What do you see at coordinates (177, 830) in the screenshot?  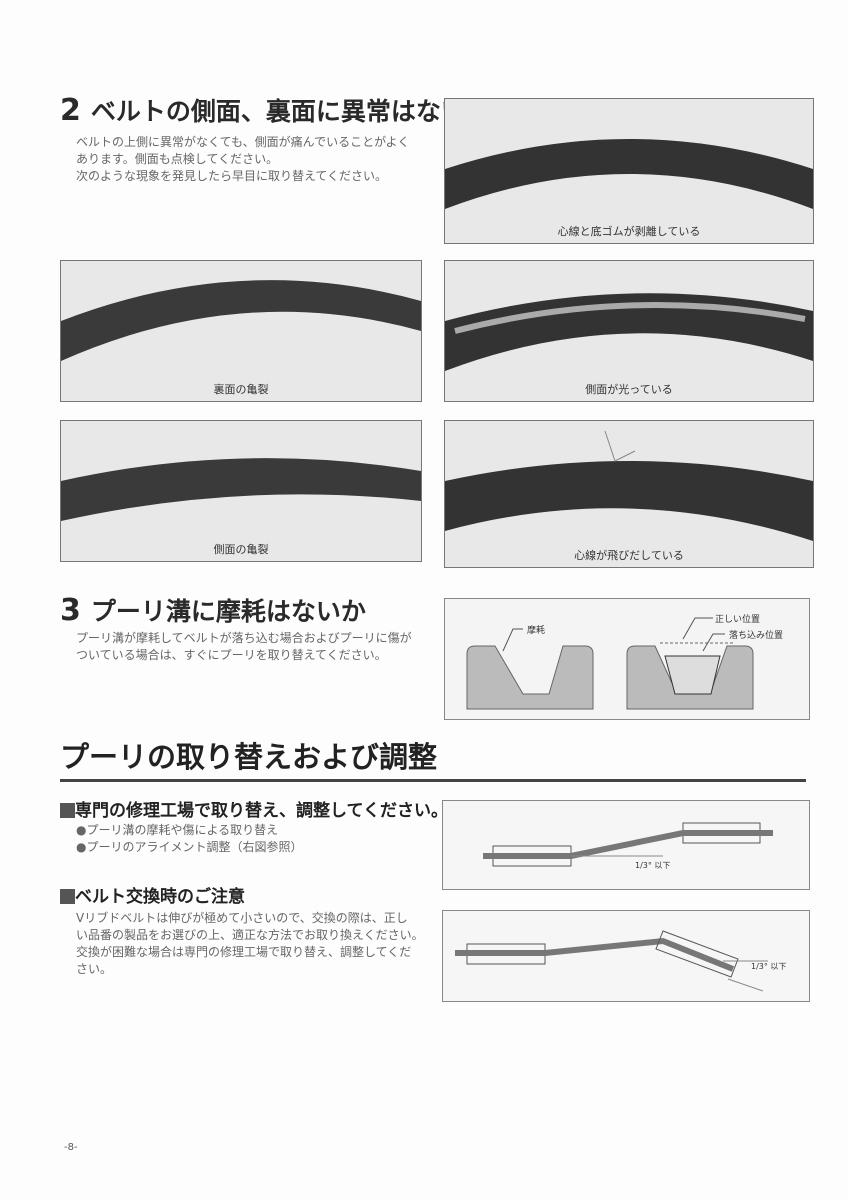 I see `bullet-item: ●プーリ溝の摩耗や傷による取り替え` at bounding box center [177, 830].